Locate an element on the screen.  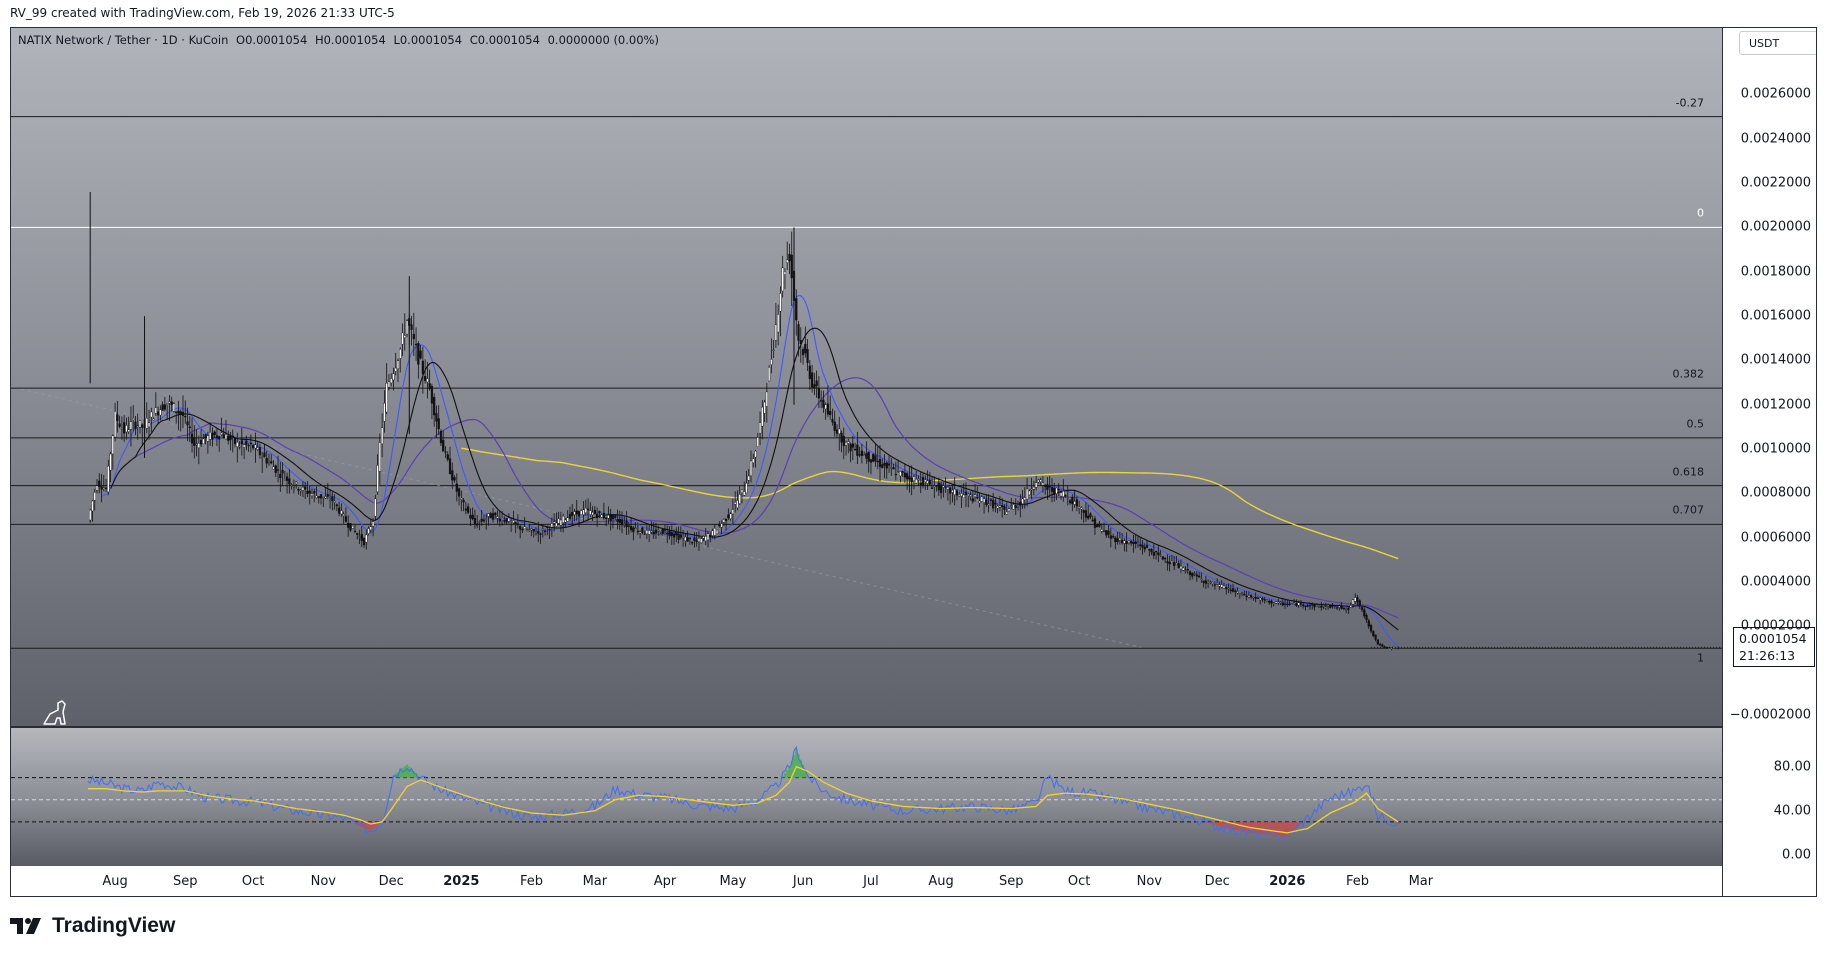
tradingview-logo: TradingView is located at coordinates (92, 926).